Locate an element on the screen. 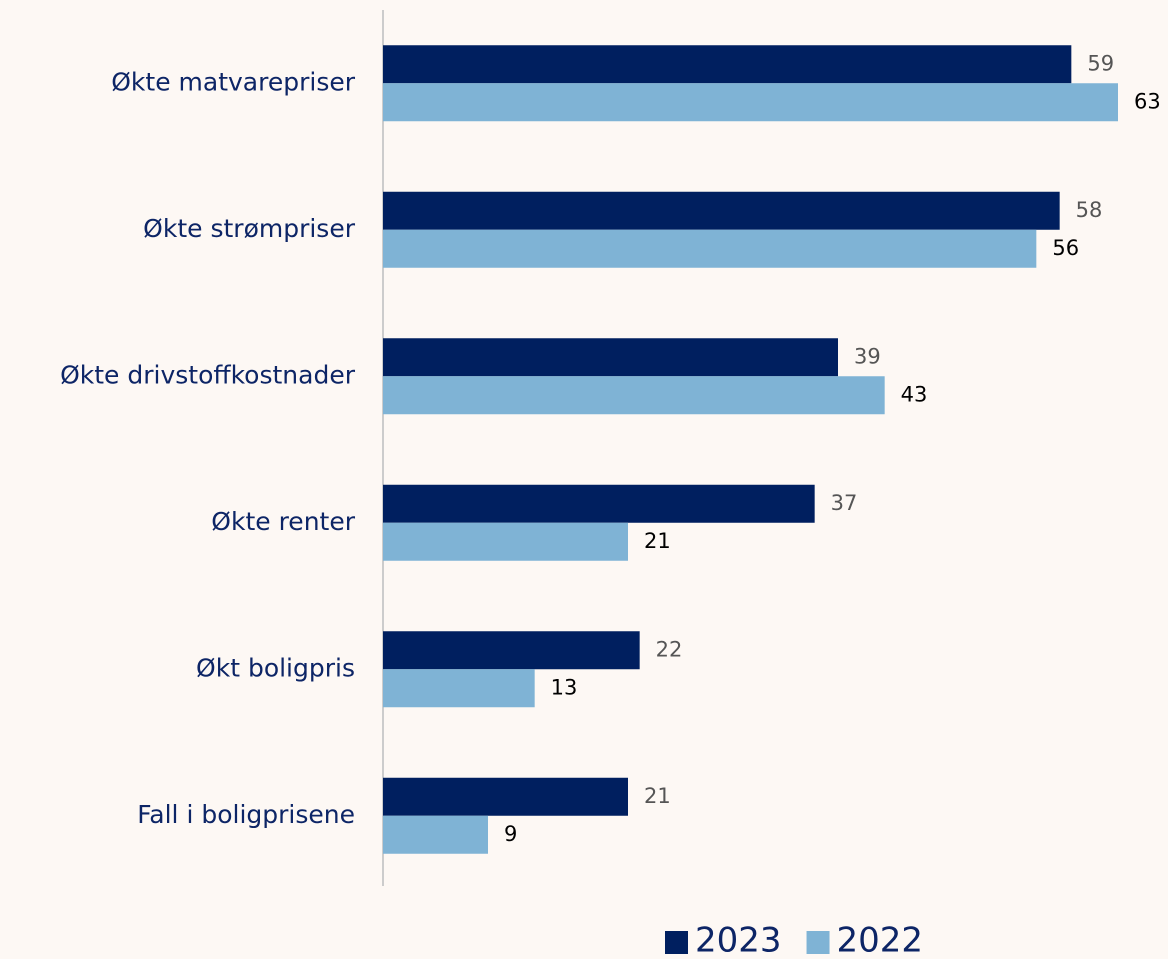  category-label: Fall i boligprisene is located at coordinates (246, 814).